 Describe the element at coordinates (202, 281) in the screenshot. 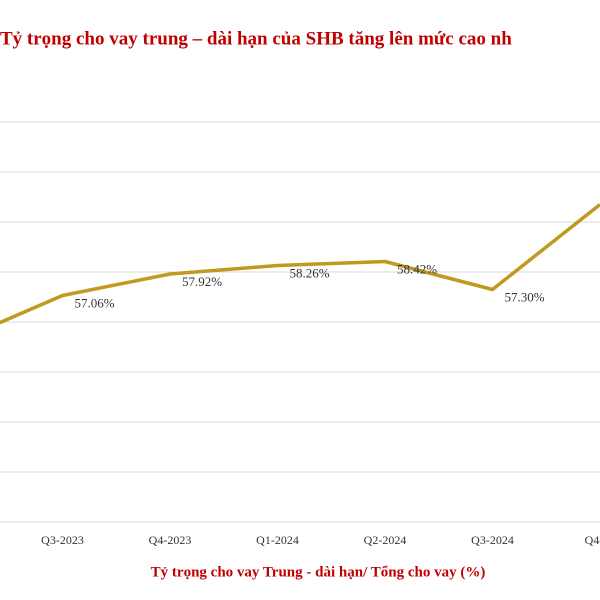

I see `data-label: 57.92%` at that location.